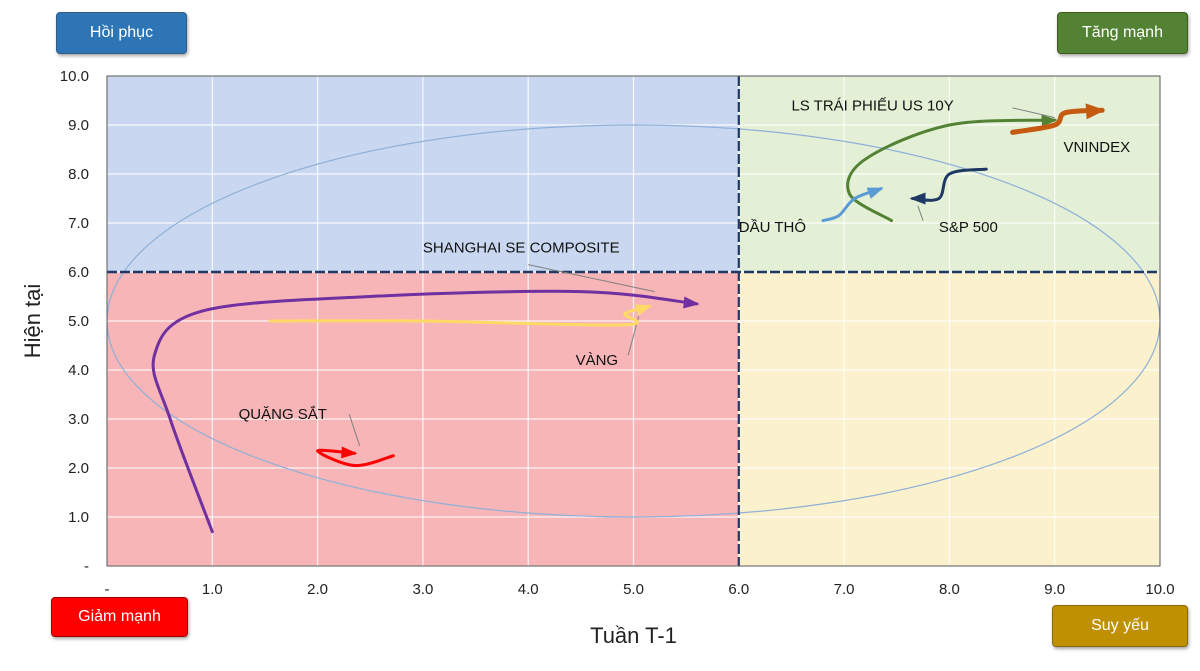 The width and height of the screenshot is (1200, 671). What do you see at coordinates (422, 589) in the screenshot?
I see `x-tick-label: 3.0` at bounding box center [422, 589].